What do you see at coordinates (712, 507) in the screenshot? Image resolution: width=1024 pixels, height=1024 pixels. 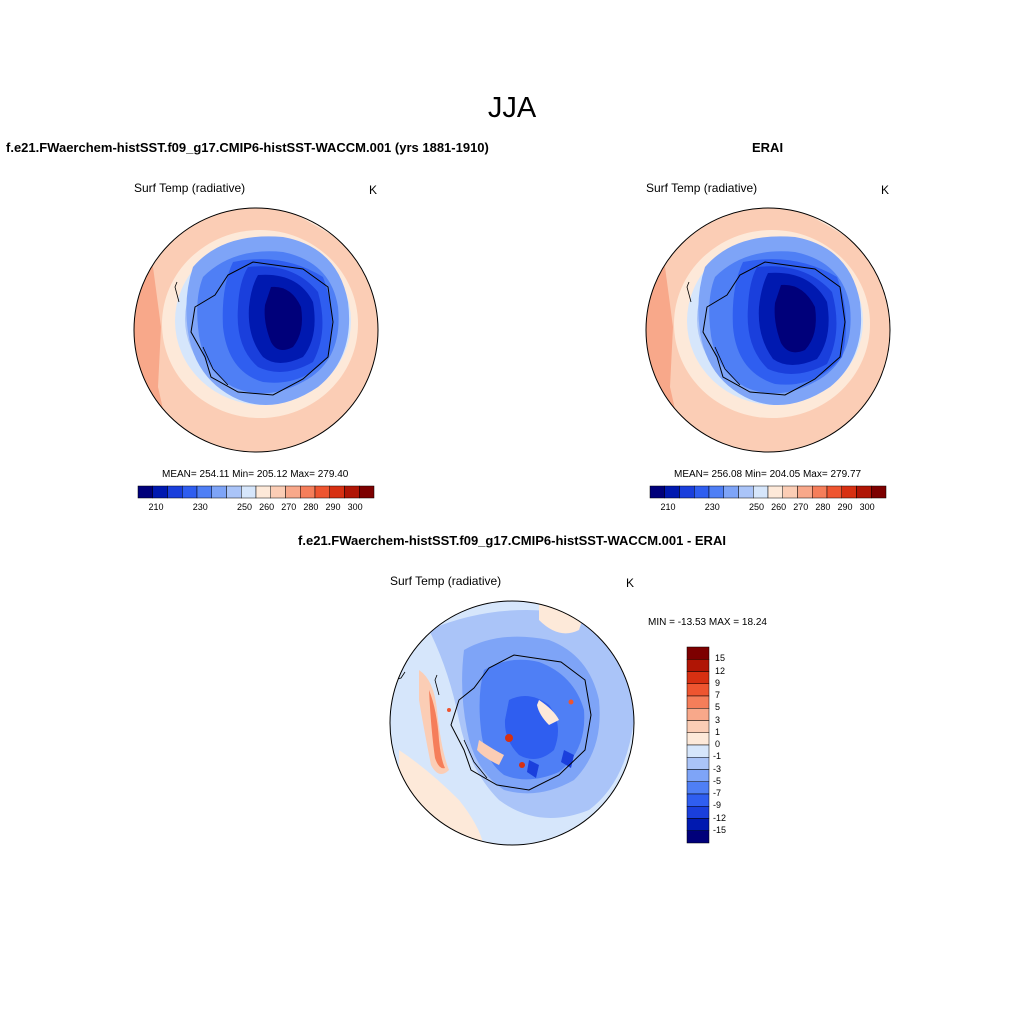 I see `obs-colorbar-tick: 230` at bounding box center [712, 507].